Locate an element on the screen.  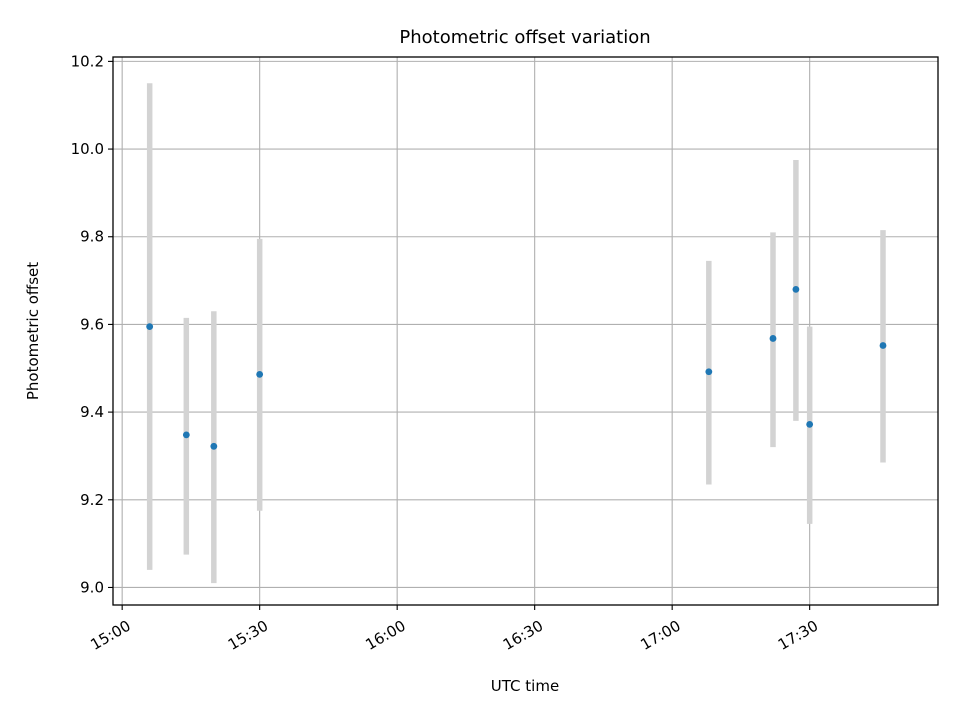
y-tick-label: 9.8 is located at coordinates (92, 237).